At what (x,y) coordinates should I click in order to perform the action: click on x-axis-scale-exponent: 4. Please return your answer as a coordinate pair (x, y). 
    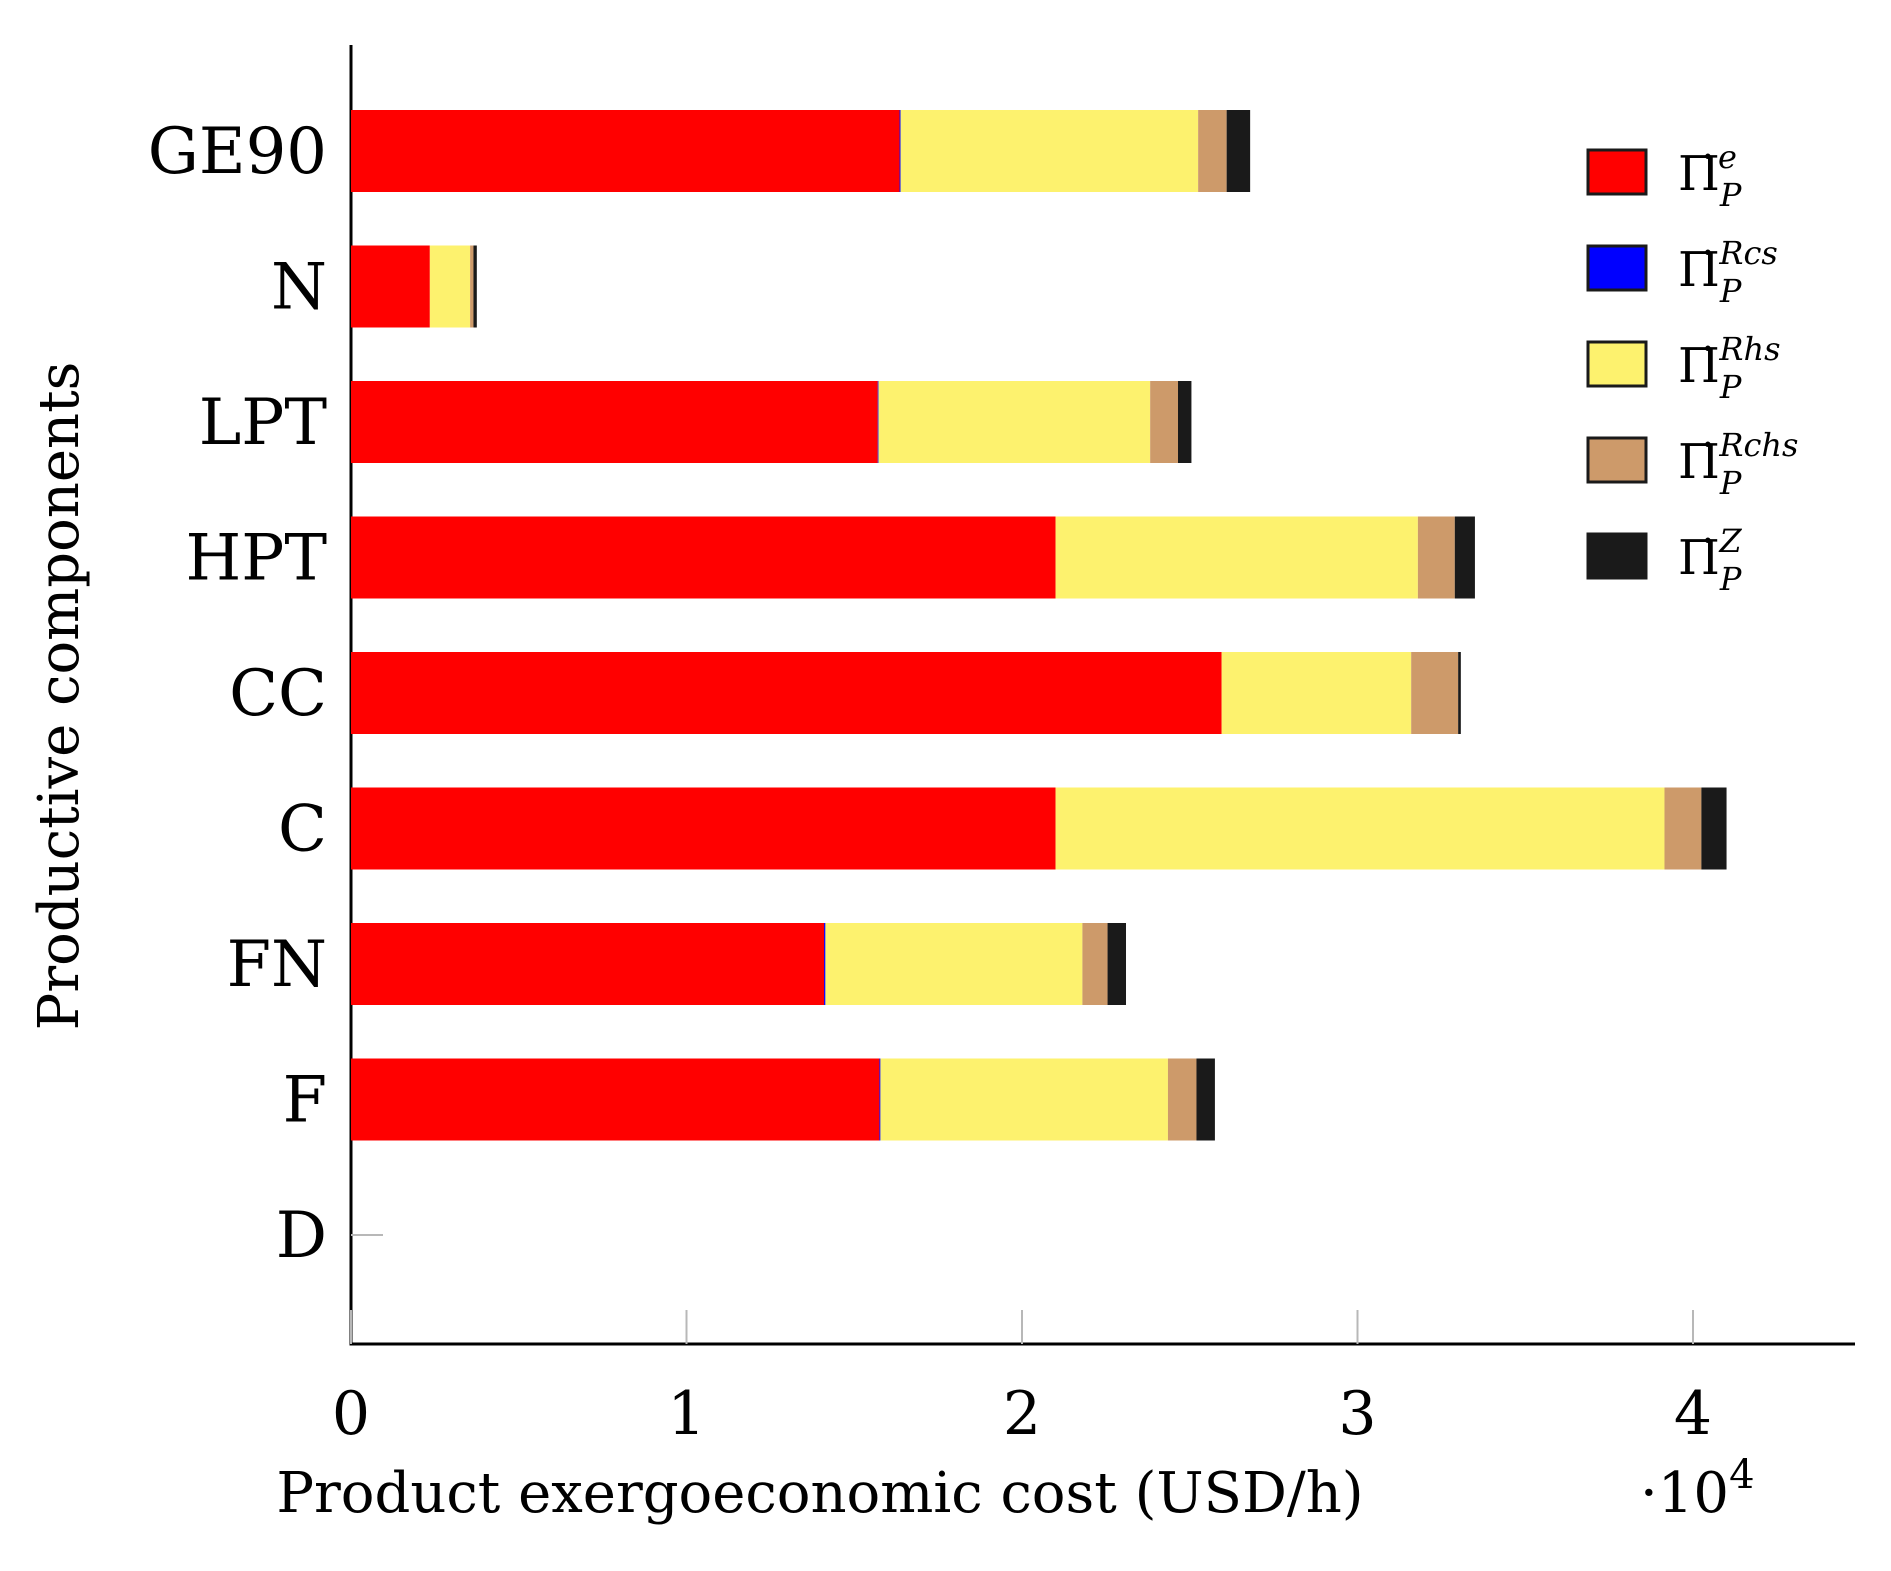
    Looking at the image, I should click on (1741, 1475).